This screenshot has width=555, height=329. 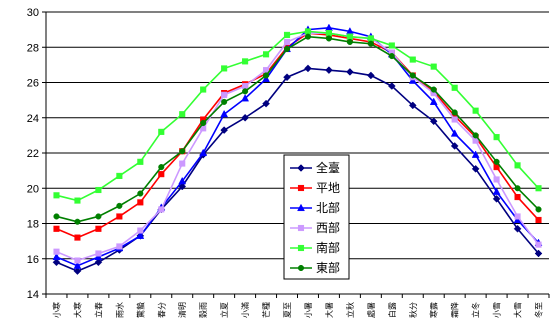 What do you see at coordinates (518, 310) in the screenshot?
I see `x-tick-label: 大雪` at bounding box center [518, 310].